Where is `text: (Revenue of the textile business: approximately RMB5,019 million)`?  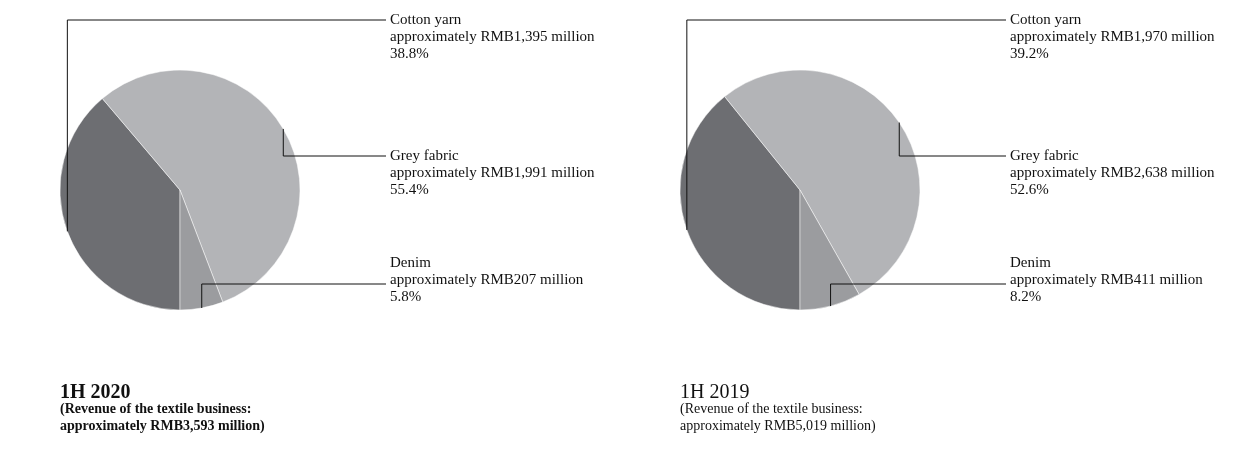
text: (Revenue of the textile business: approximately RMB5,019 million) is located at coordinates (778, 417).